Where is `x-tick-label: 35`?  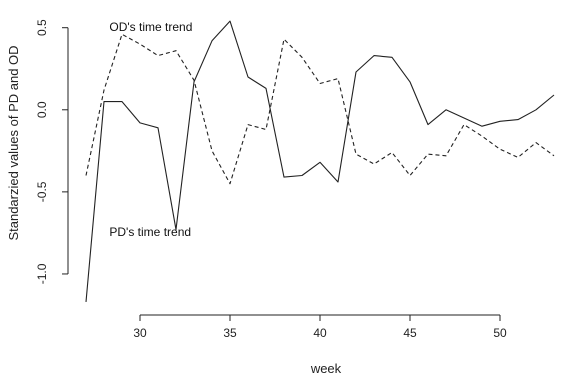
x-tick-label: 35 is located at coordinates (230, 333).